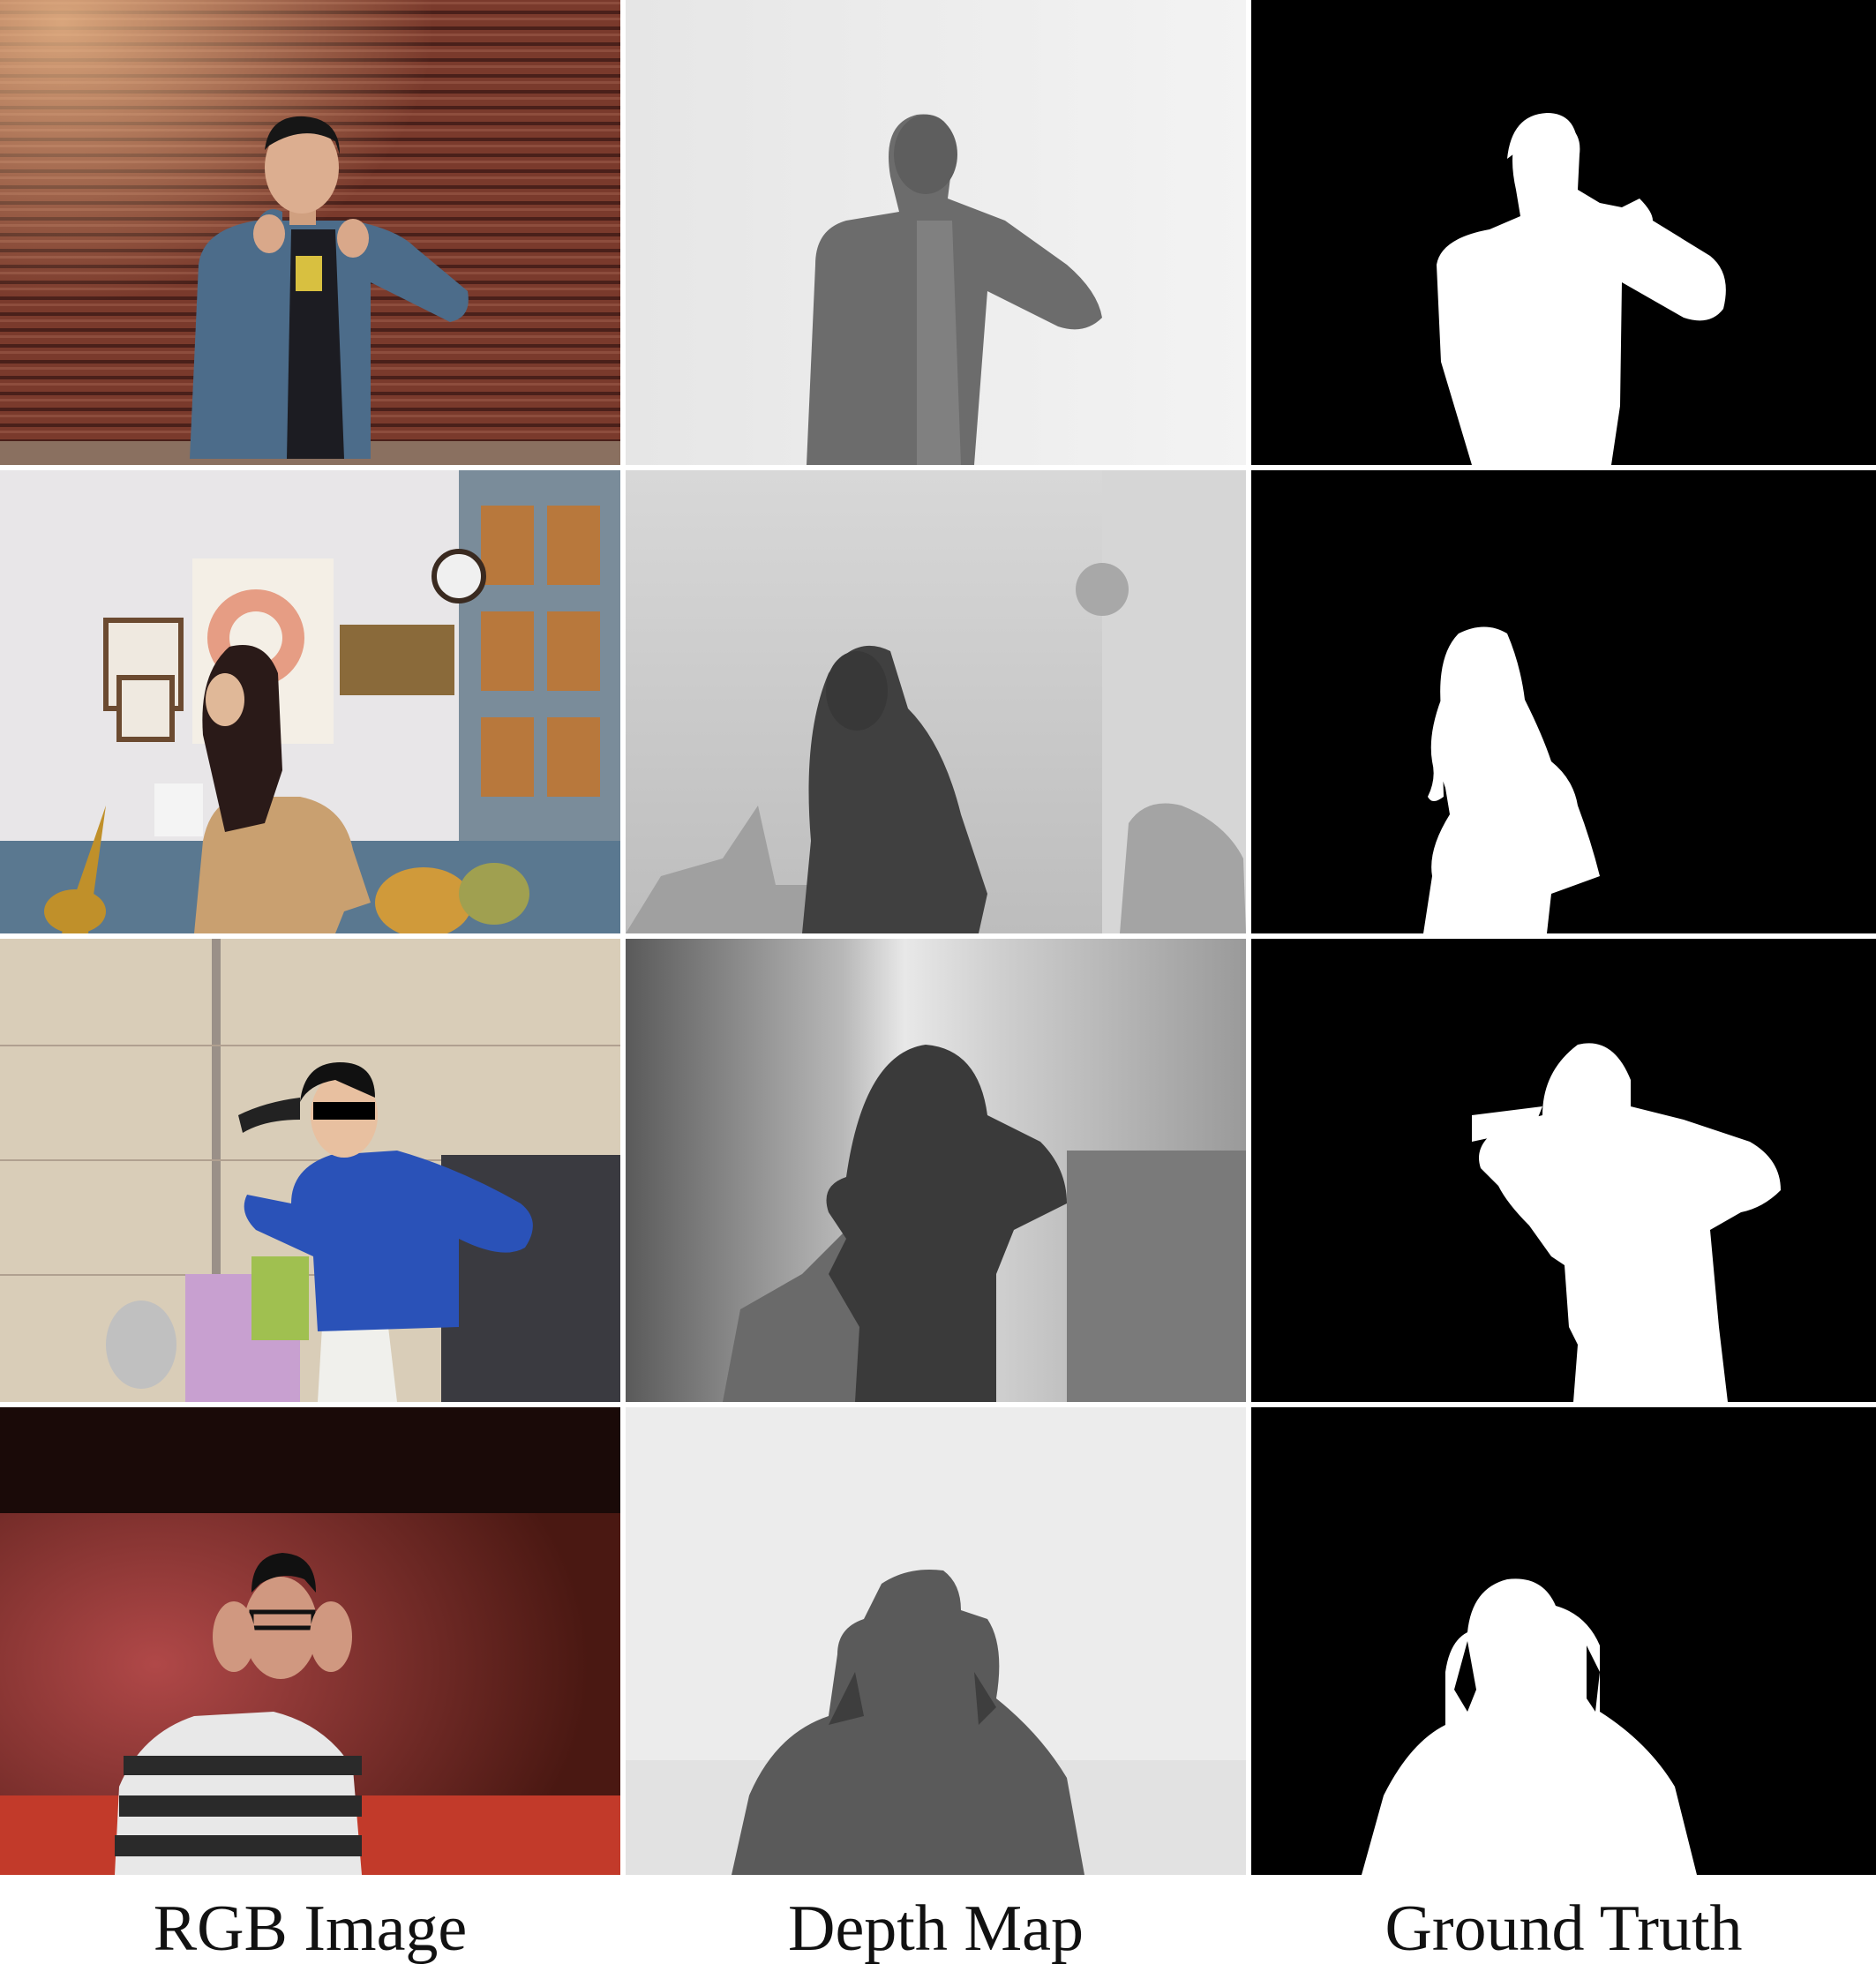 The image size is (1876, 1979). I want to click on column-label-depth: Depth Map, so click(936, 1929).